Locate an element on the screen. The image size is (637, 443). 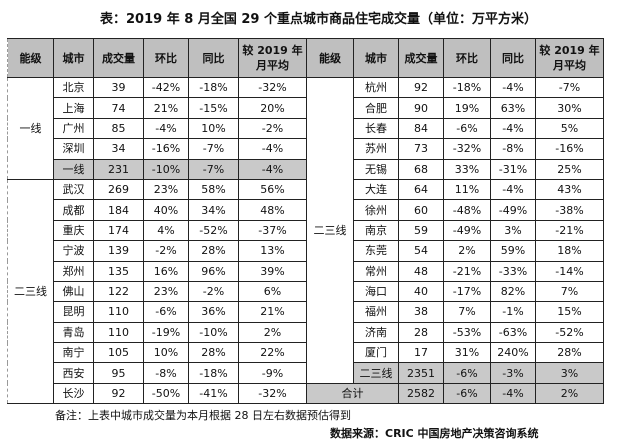
vs-2019-avg: 5% is located at coordinates (569, 128).